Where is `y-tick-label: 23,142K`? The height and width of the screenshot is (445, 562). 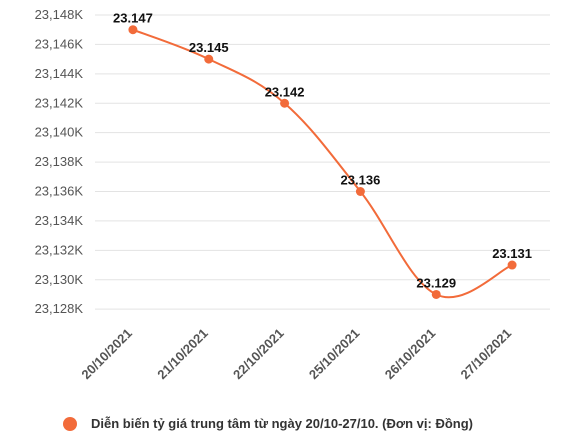
y-tick-label: 23,142K is located at coordinates (59, 102).